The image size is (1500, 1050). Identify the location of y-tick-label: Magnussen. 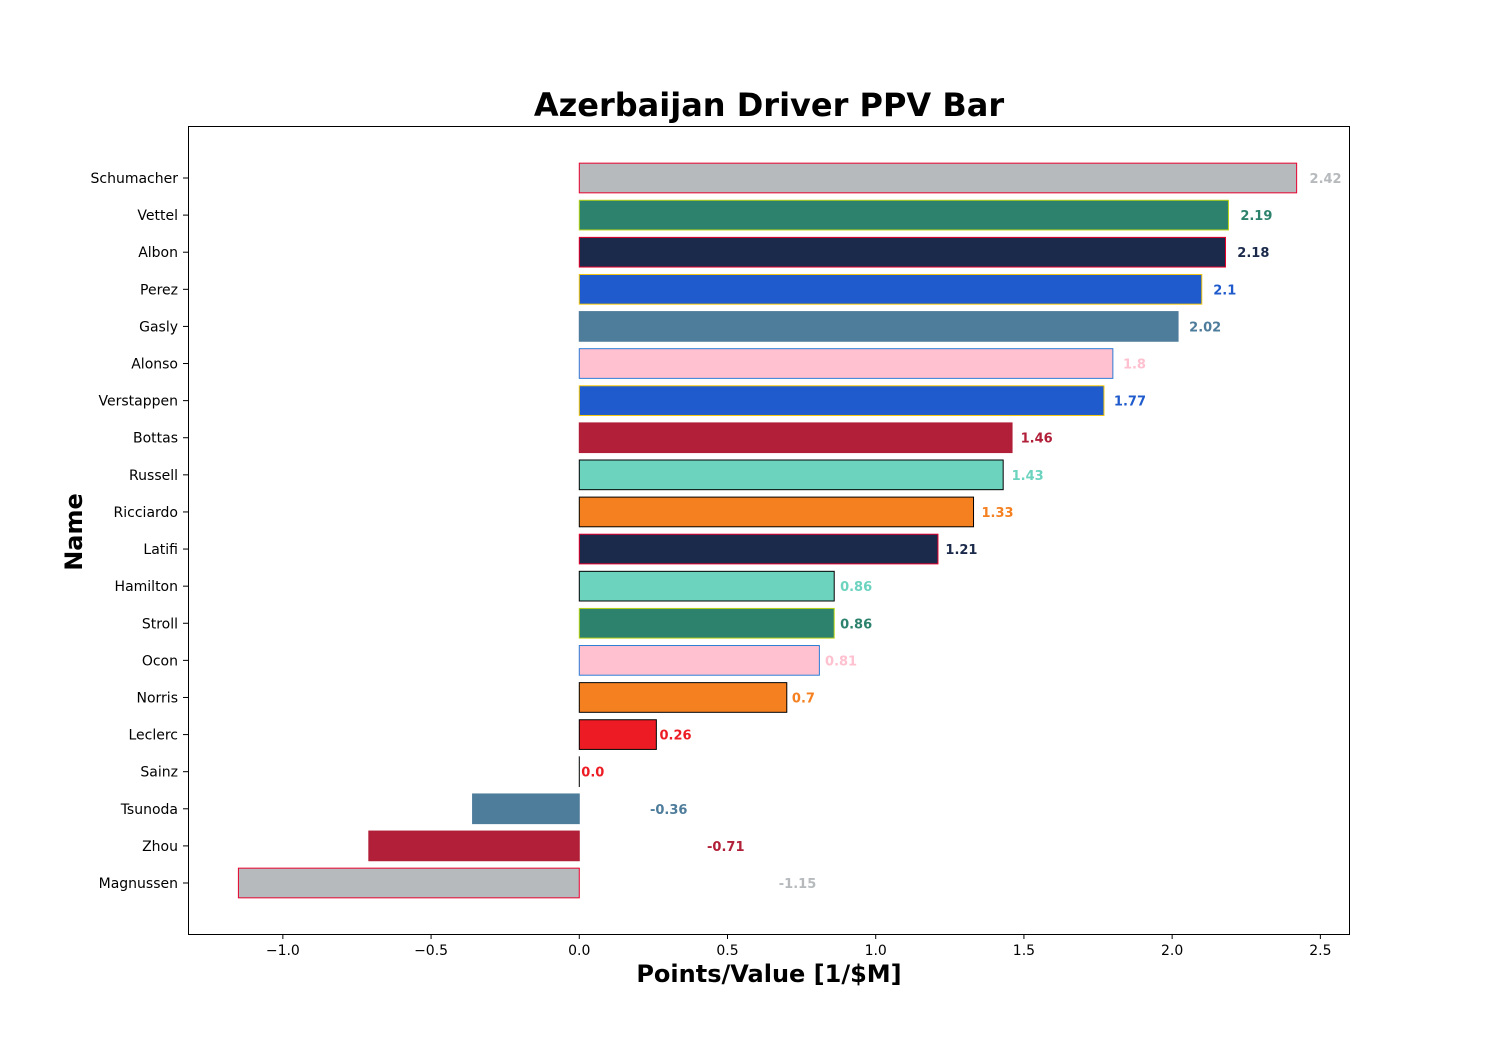
(138, 884).